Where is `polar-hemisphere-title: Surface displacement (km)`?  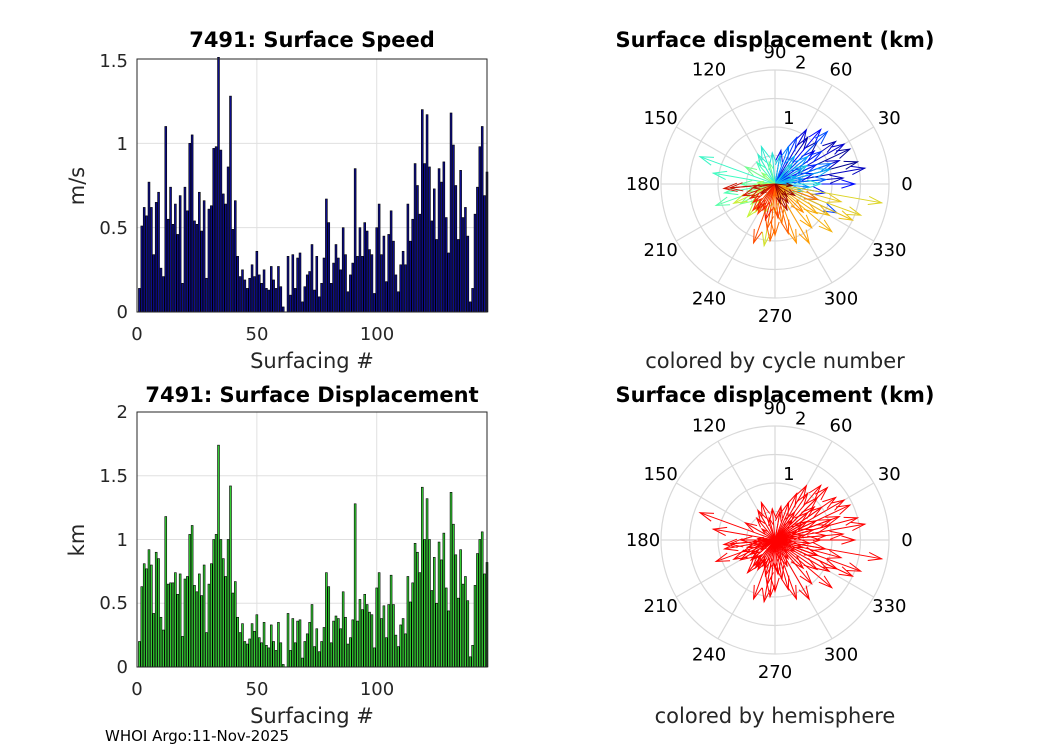 polar-hemisphere-title: Surface displacement (km) is located at coordinates (774, 395).